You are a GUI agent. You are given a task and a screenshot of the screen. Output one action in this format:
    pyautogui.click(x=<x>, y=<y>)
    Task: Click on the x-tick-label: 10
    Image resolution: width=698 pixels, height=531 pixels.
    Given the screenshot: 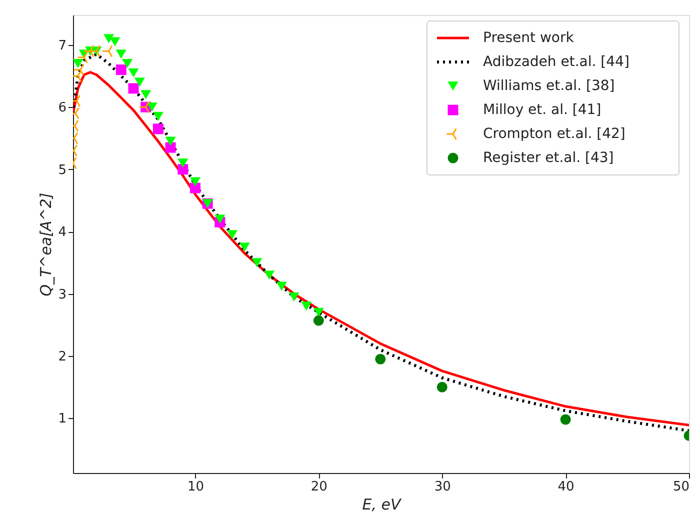 What is the action you would take?
    pyautogui.click(x=195, y=487)
    